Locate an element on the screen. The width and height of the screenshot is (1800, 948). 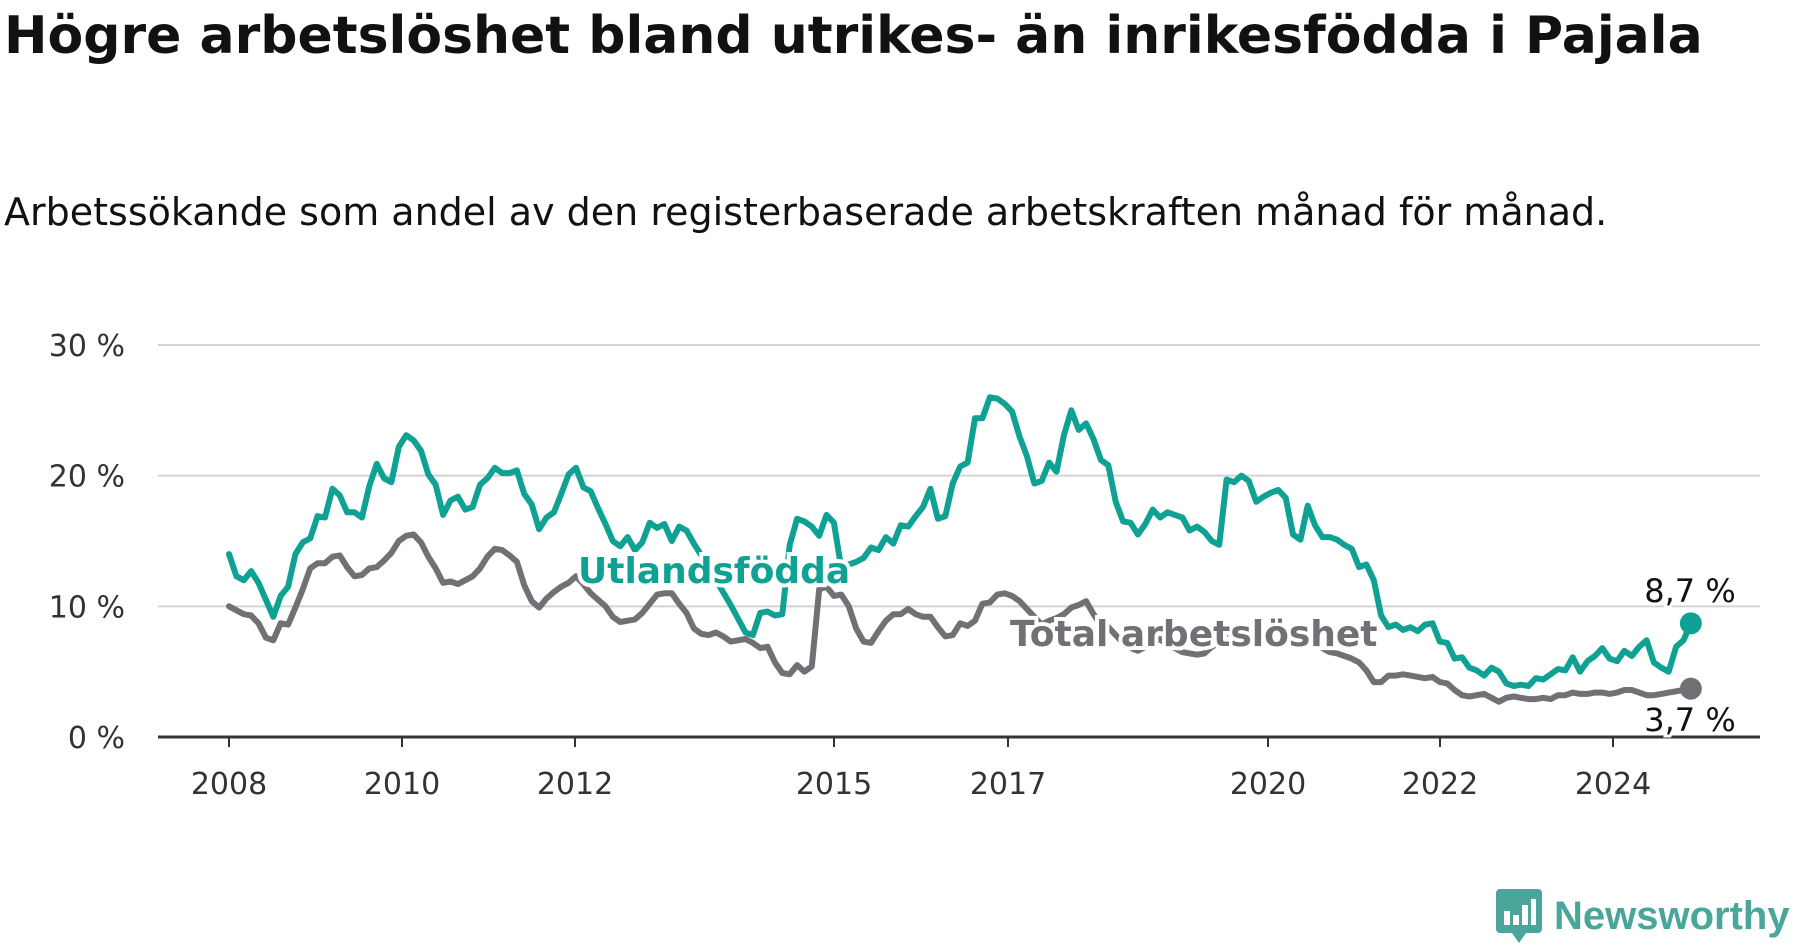
x-tick-label: 2020 is located at coordinates (1268, 784).